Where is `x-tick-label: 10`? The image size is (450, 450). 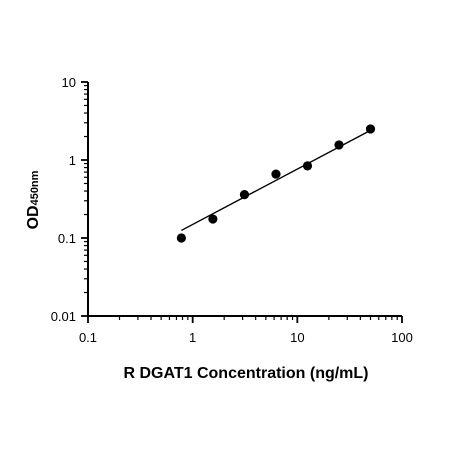
x-tick-label: 10 is located at coordinates (297, 337).